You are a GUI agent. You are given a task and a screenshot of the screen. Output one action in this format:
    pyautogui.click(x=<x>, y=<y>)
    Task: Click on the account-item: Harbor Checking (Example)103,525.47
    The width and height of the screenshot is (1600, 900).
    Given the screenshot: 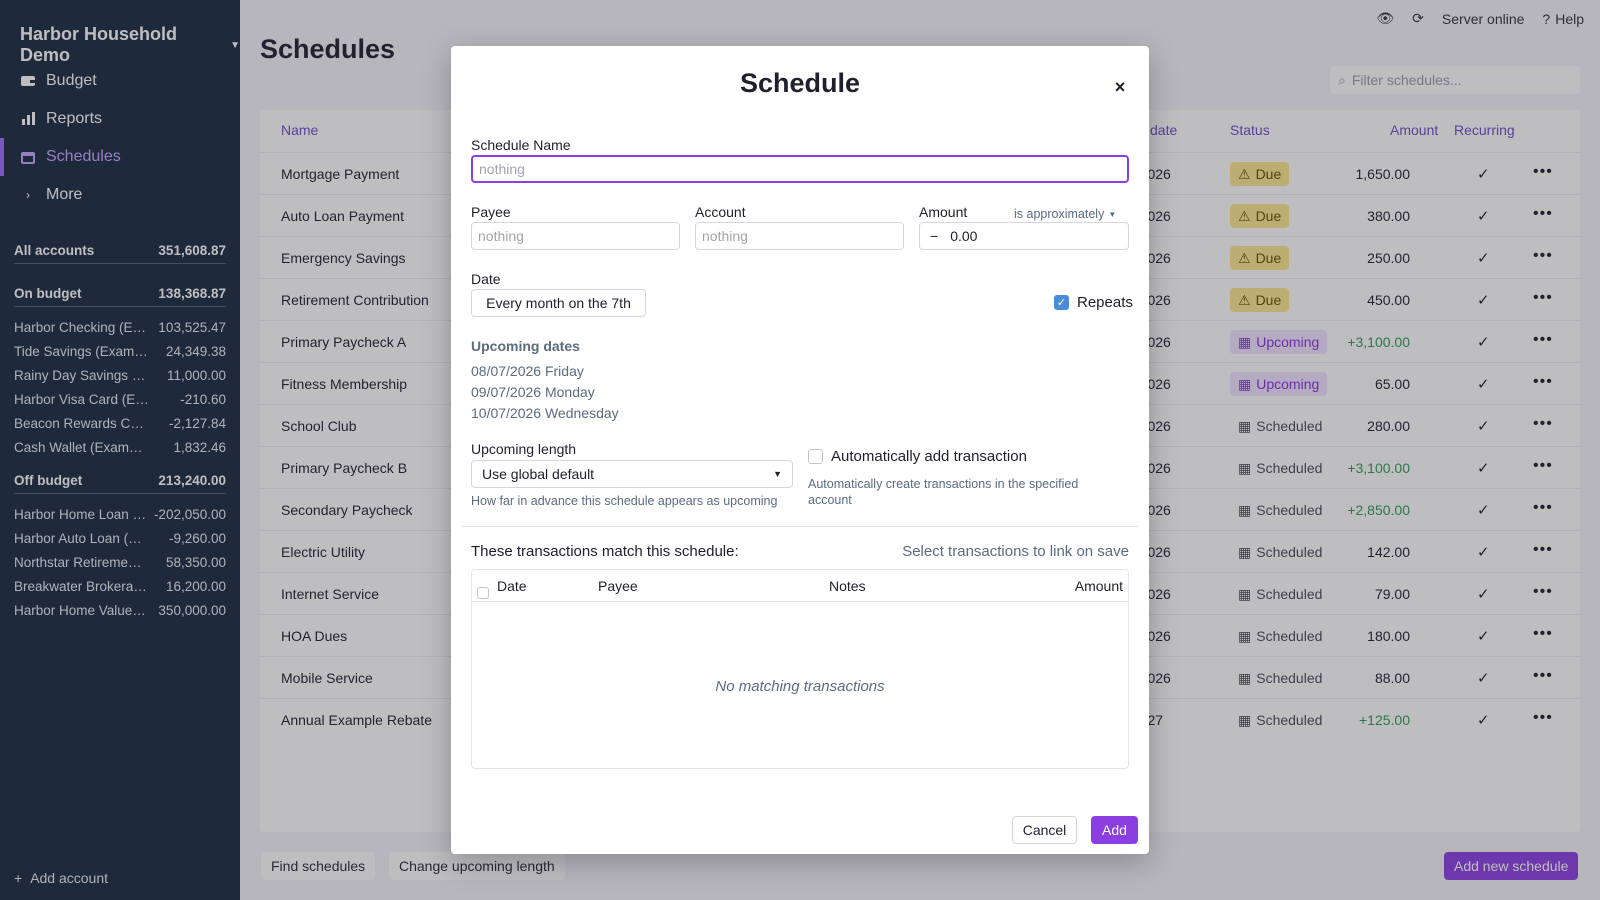 What is the action you would take?
    pyautogui.click(x=120, y=327)
    